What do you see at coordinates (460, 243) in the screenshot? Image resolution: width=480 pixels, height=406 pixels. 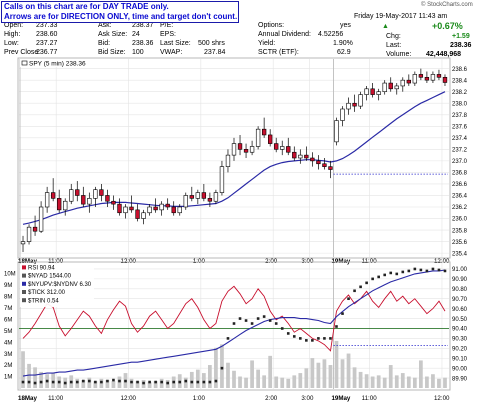 I see `price-tick-label: 235.6` at bounding box center [460, 243].